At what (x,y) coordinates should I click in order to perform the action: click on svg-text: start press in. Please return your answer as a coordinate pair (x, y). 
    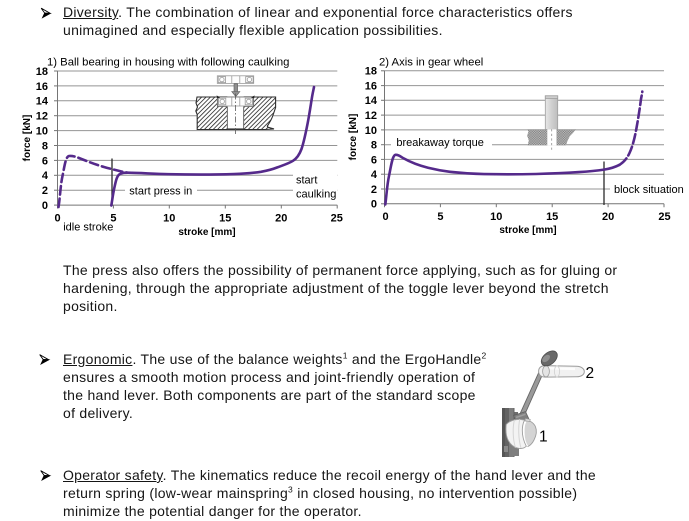
    Looking at the image, I should click on (160, 192).